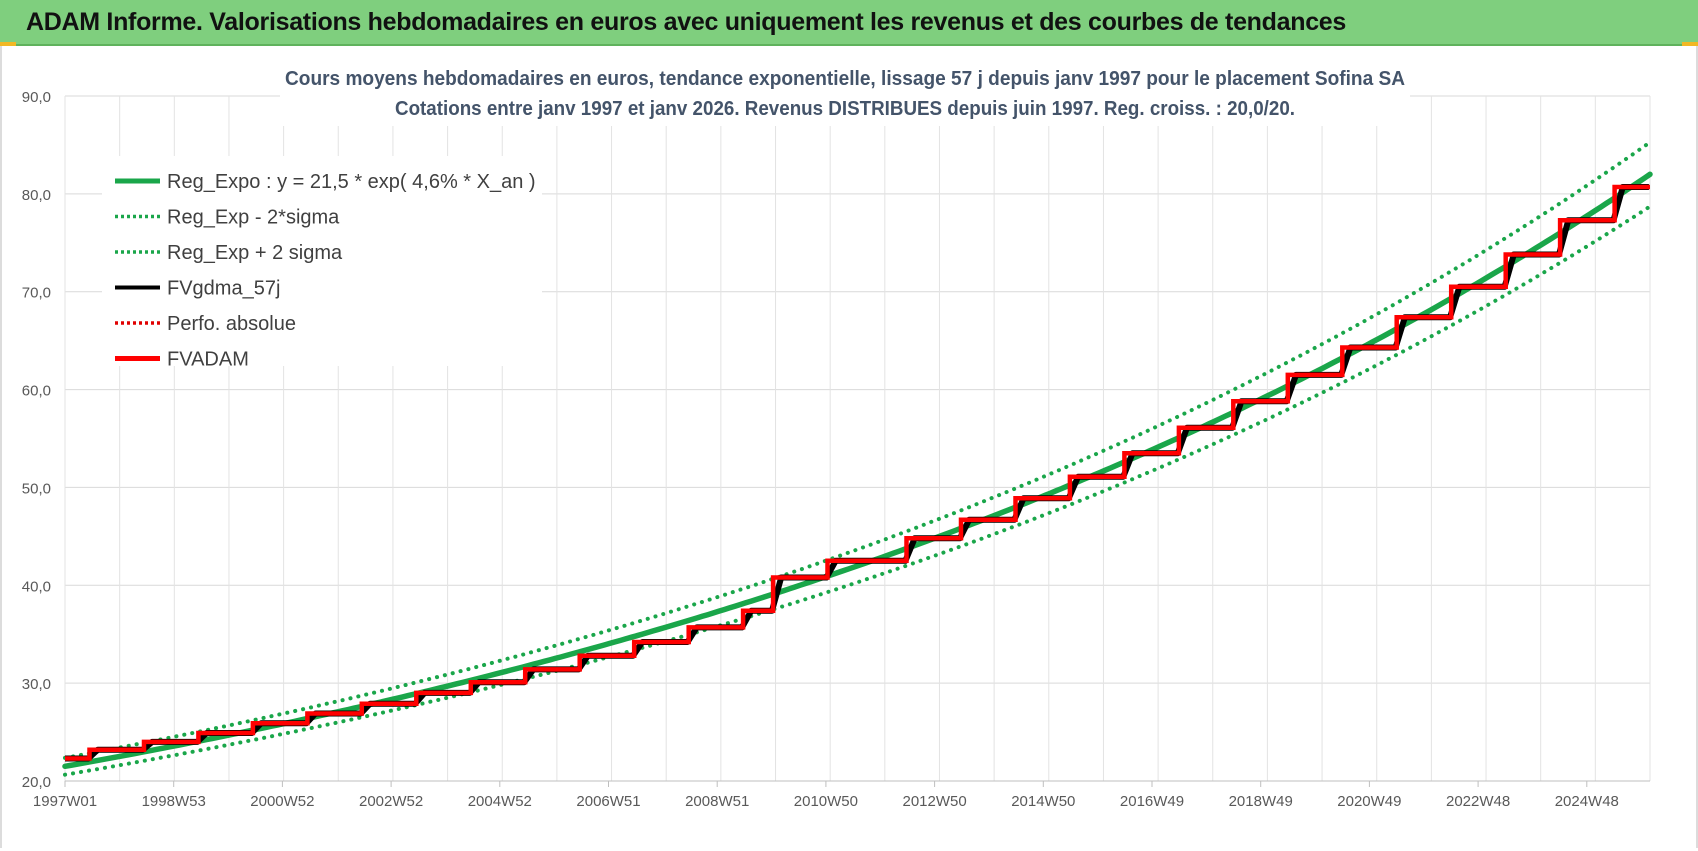 The width and height of the screenshot is (1698, 851). What do you see at coordinates (36, 586) in the screenshot?
I see `y-tick-label: 40,0` at bounding box center [36, 586].